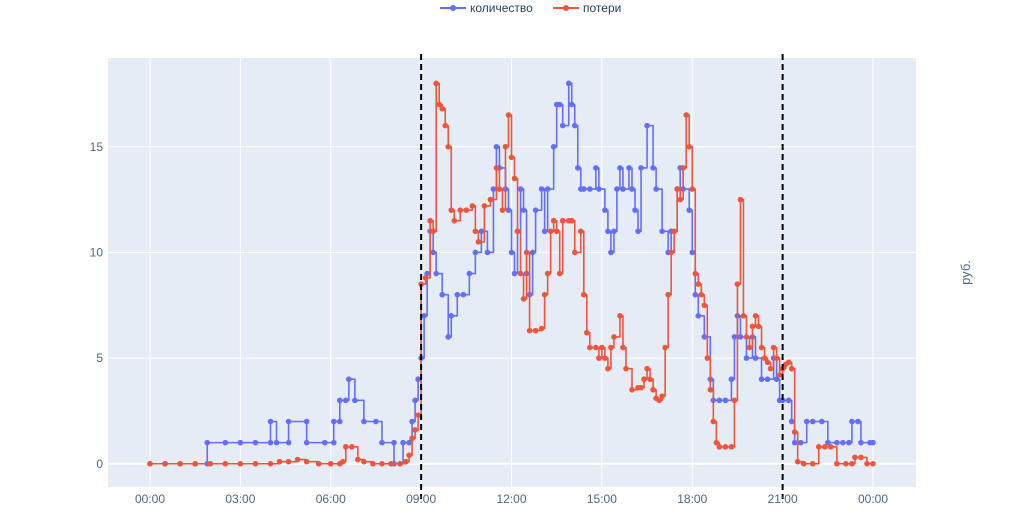 This screenshot has width=1023, height=516. Describe the element at coordinates (587, 8) in the screenshot. I see `legend-item-series-2: потери` at that location.